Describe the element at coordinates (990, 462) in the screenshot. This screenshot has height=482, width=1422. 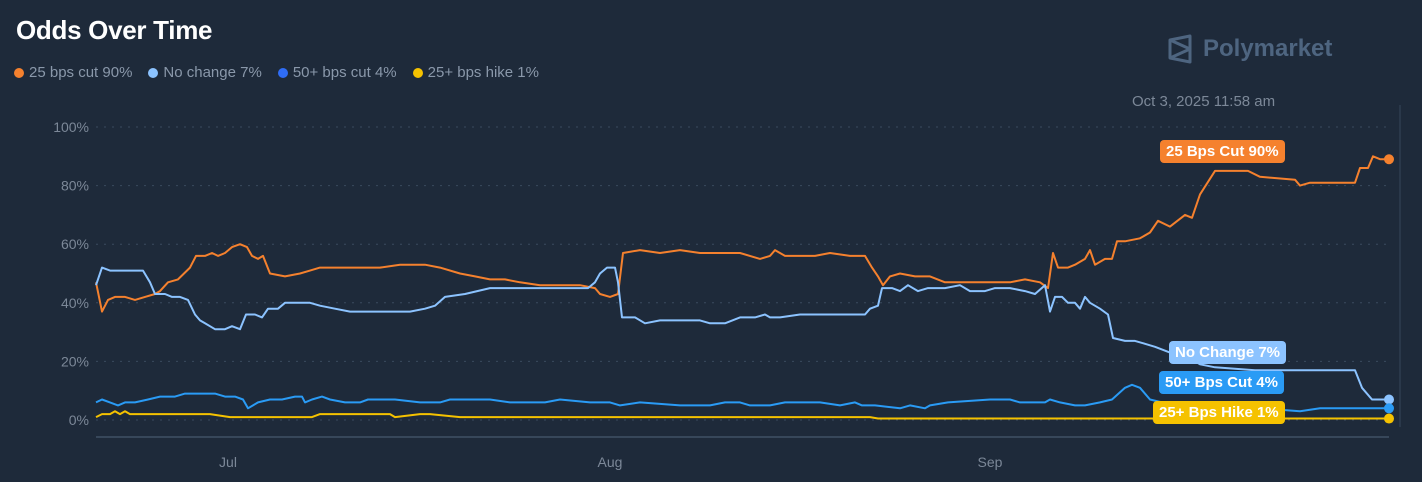
I see `x-tick-label: Sep` at that location.